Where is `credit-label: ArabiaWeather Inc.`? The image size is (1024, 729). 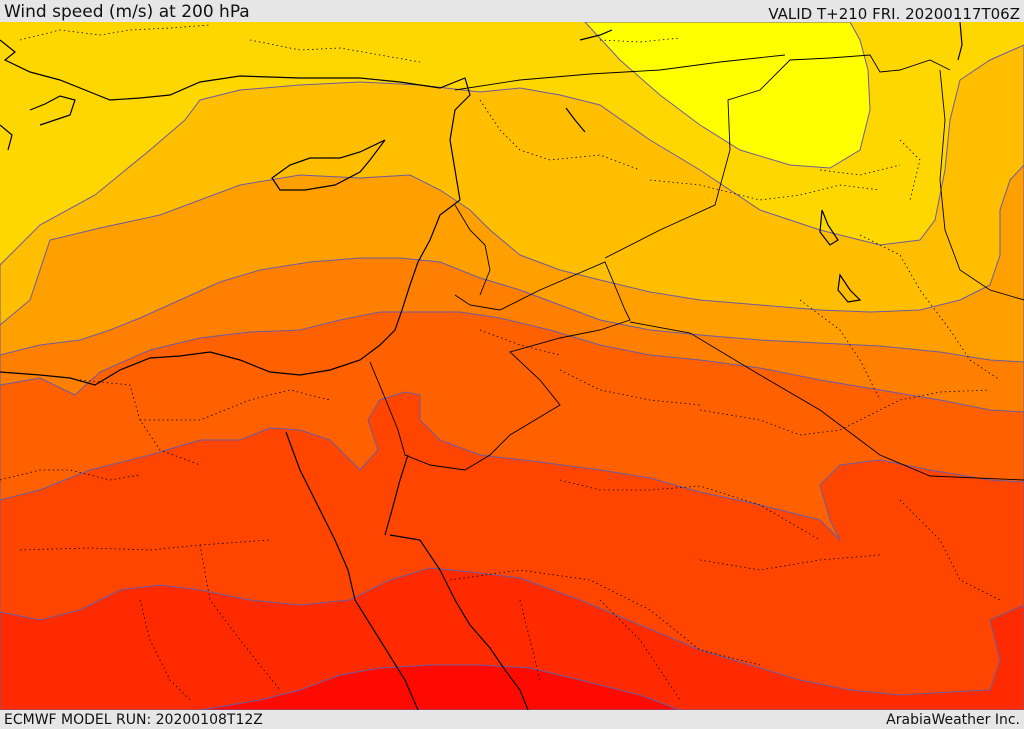 credit-label: ArabiaWeather Inc. is located at coordinates (953, 720).